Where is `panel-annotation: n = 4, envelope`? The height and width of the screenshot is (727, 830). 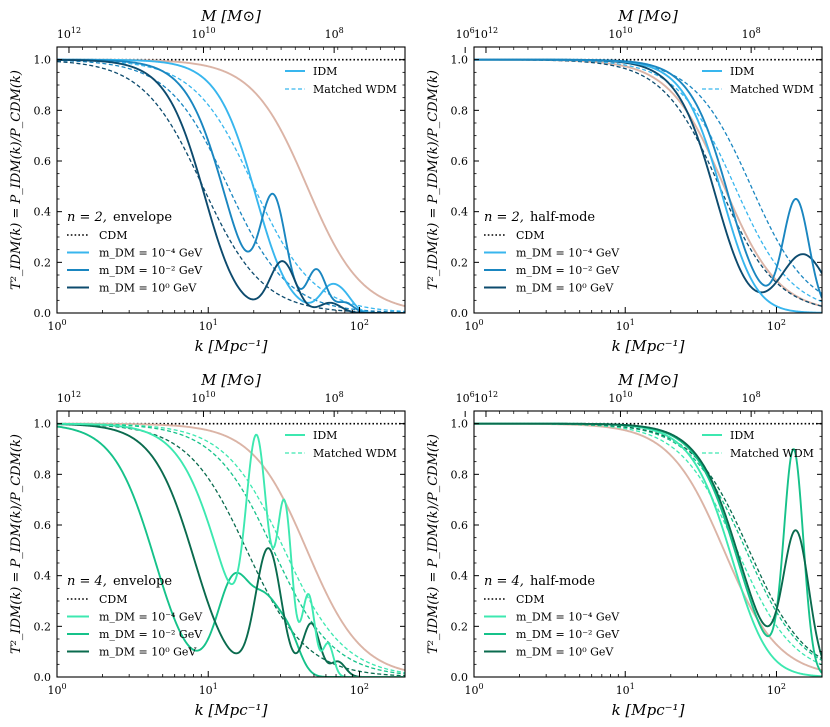
panel-annotation: n = 4, envelope is located at coordinates (119, 581).